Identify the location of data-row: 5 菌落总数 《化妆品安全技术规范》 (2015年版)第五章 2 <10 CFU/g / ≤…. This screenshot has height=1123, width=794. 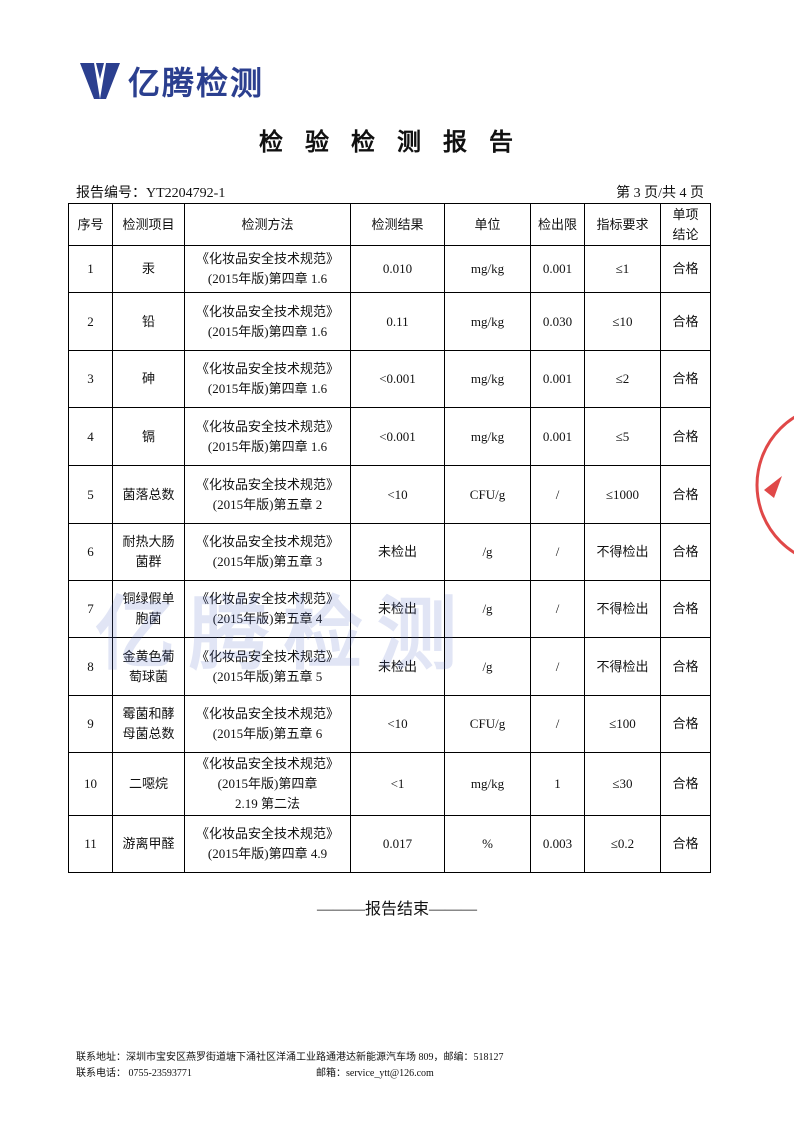
(389, 494).